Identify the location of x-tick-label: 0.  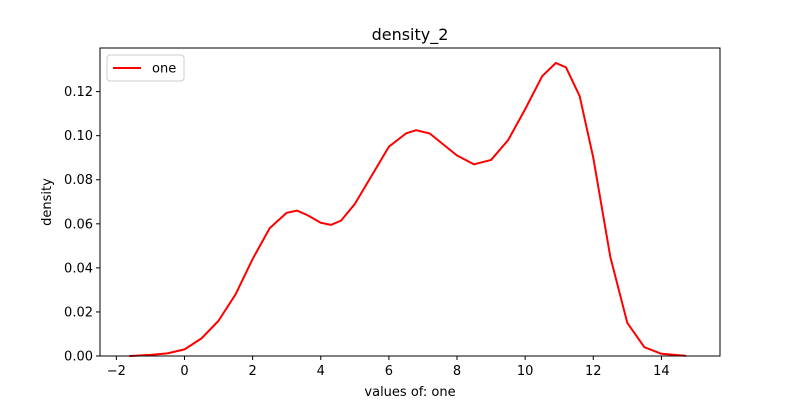
(184, 371).